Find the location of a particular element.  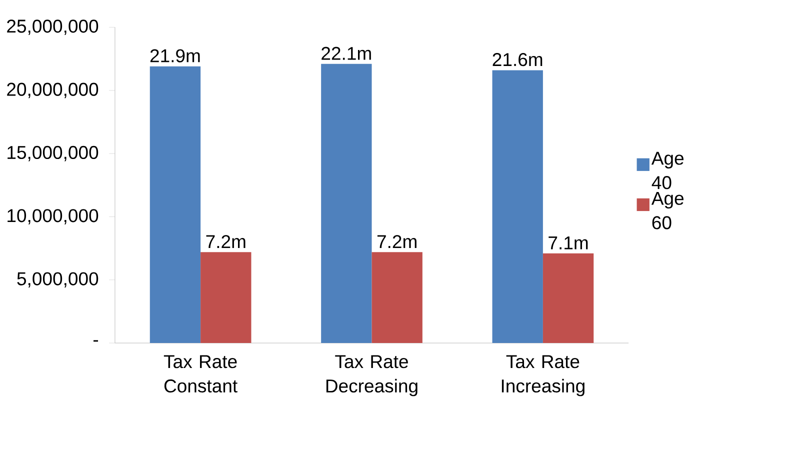

y-tick-label: 10,000,000 is located at coordinates (53, 217).